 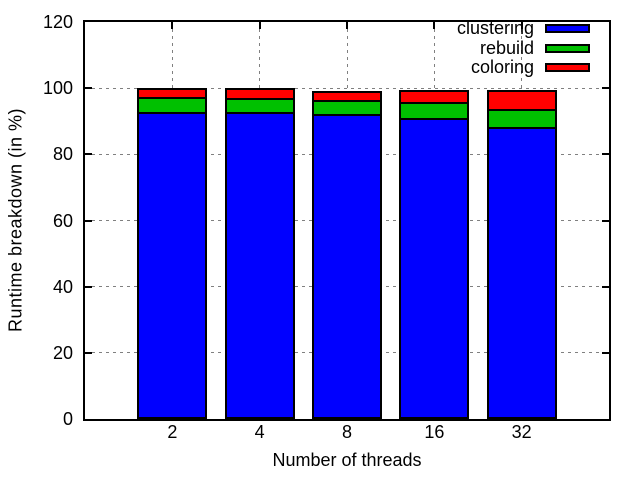 I want to click on legend-swatch-rebuild, so click(x=567, y=48).